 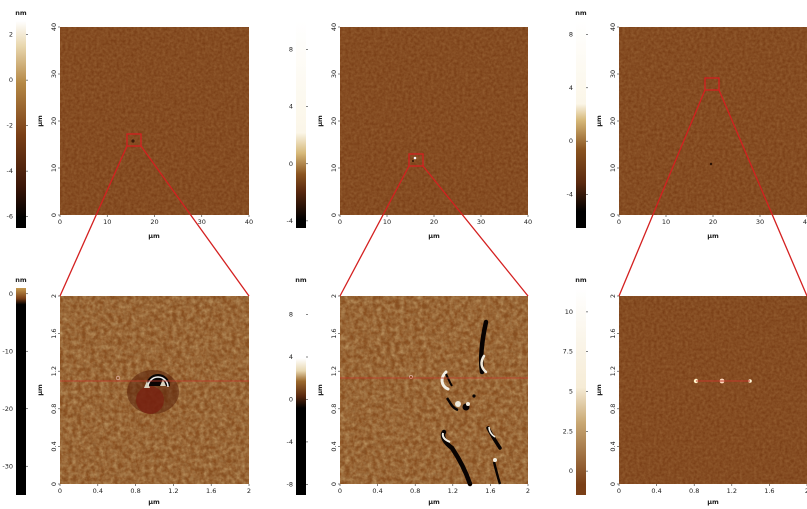 I want to click on colorbar-tick-label: 5, so click(x=571, y=392).